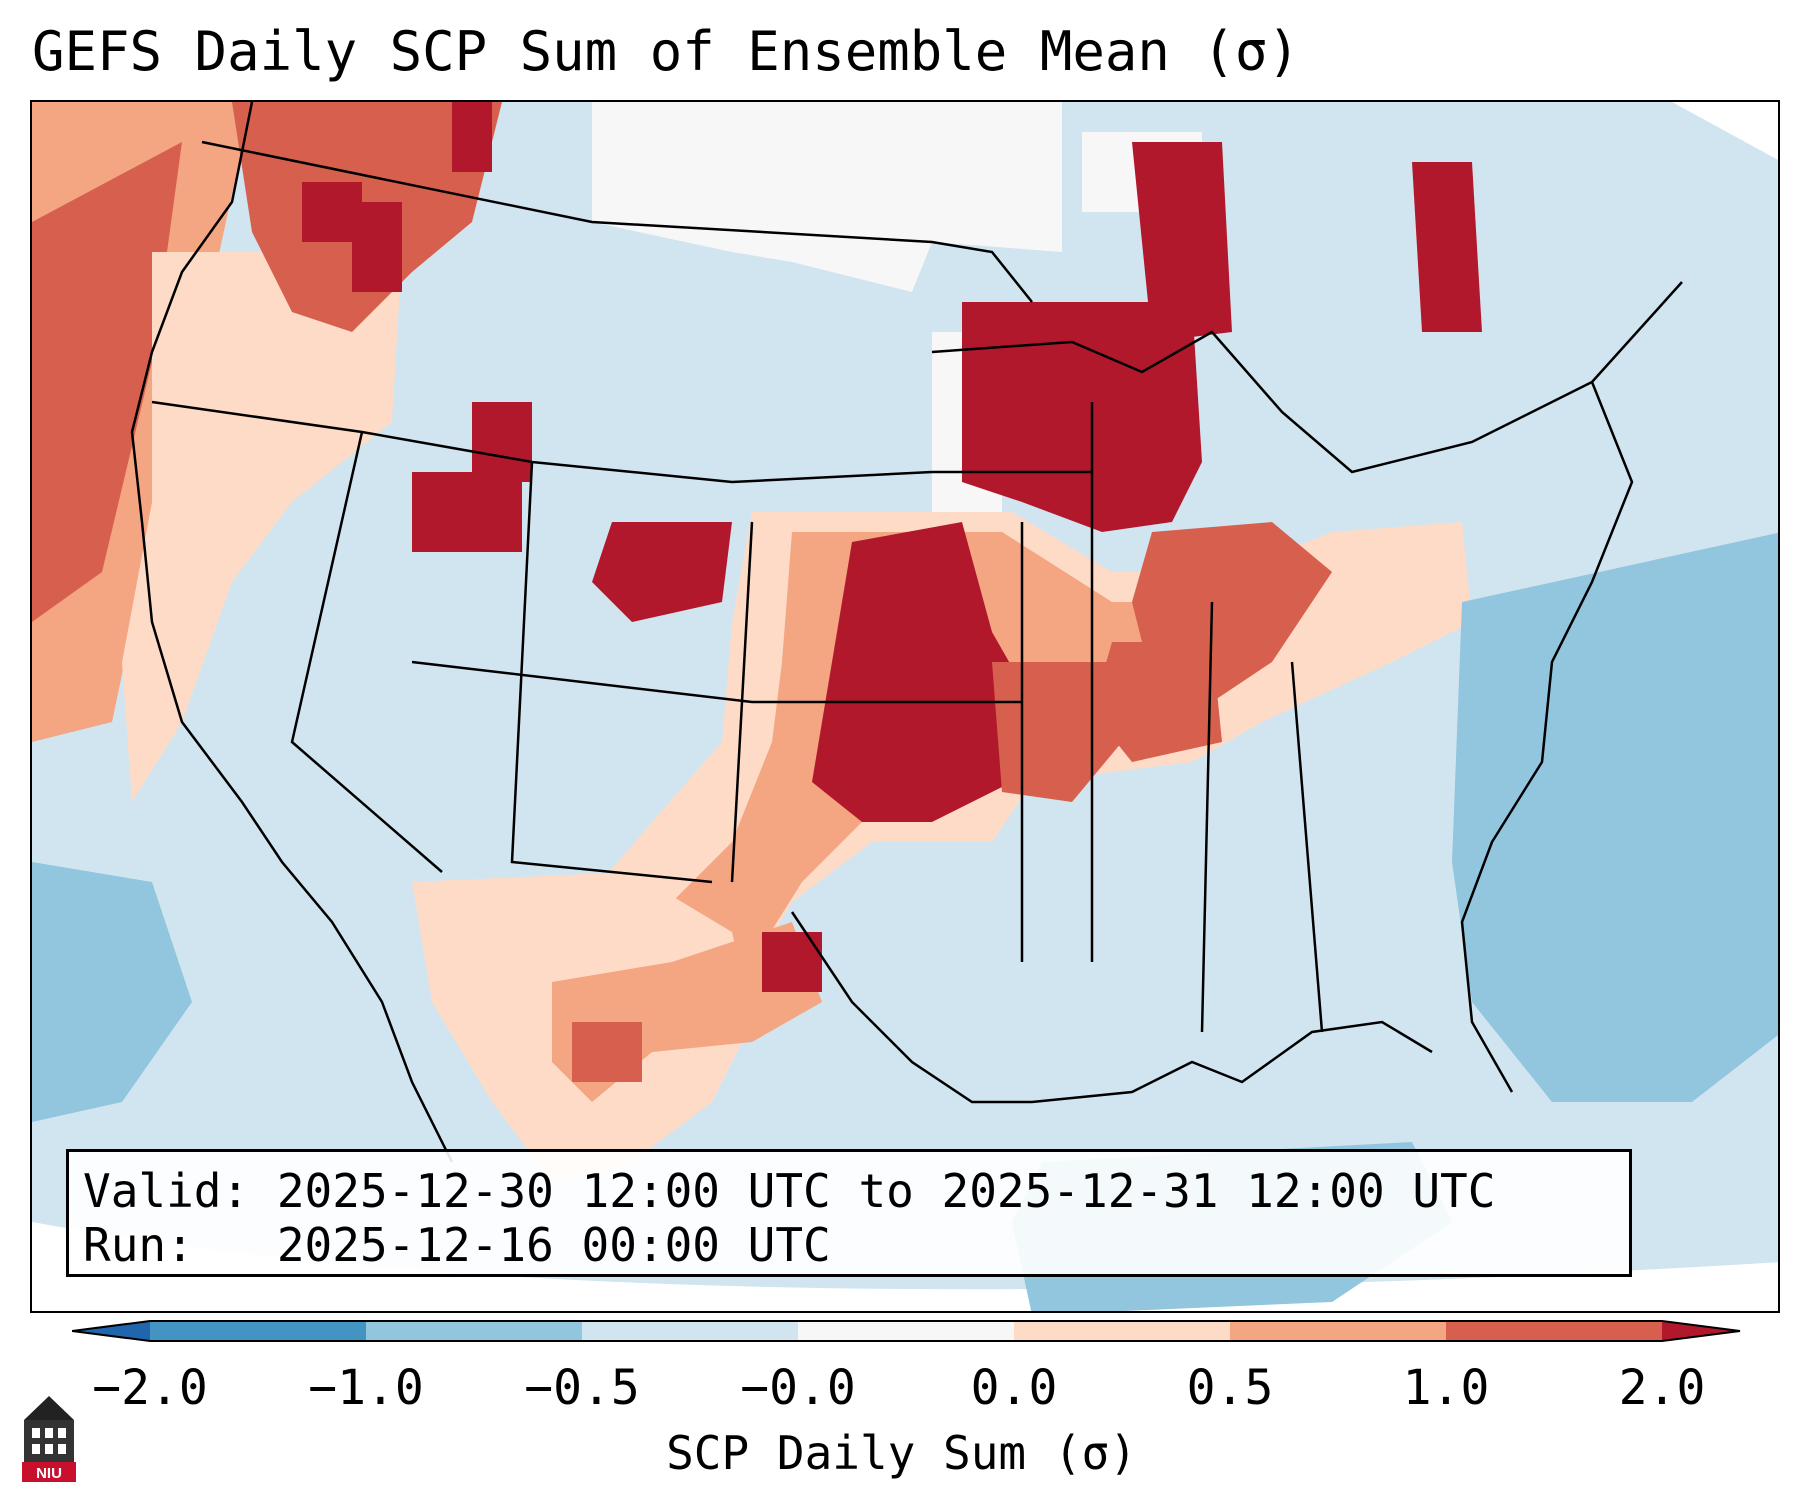 The width and height of the screenshot is (1803, 1506). I want to click on region-missouri, so click(1057, 732).